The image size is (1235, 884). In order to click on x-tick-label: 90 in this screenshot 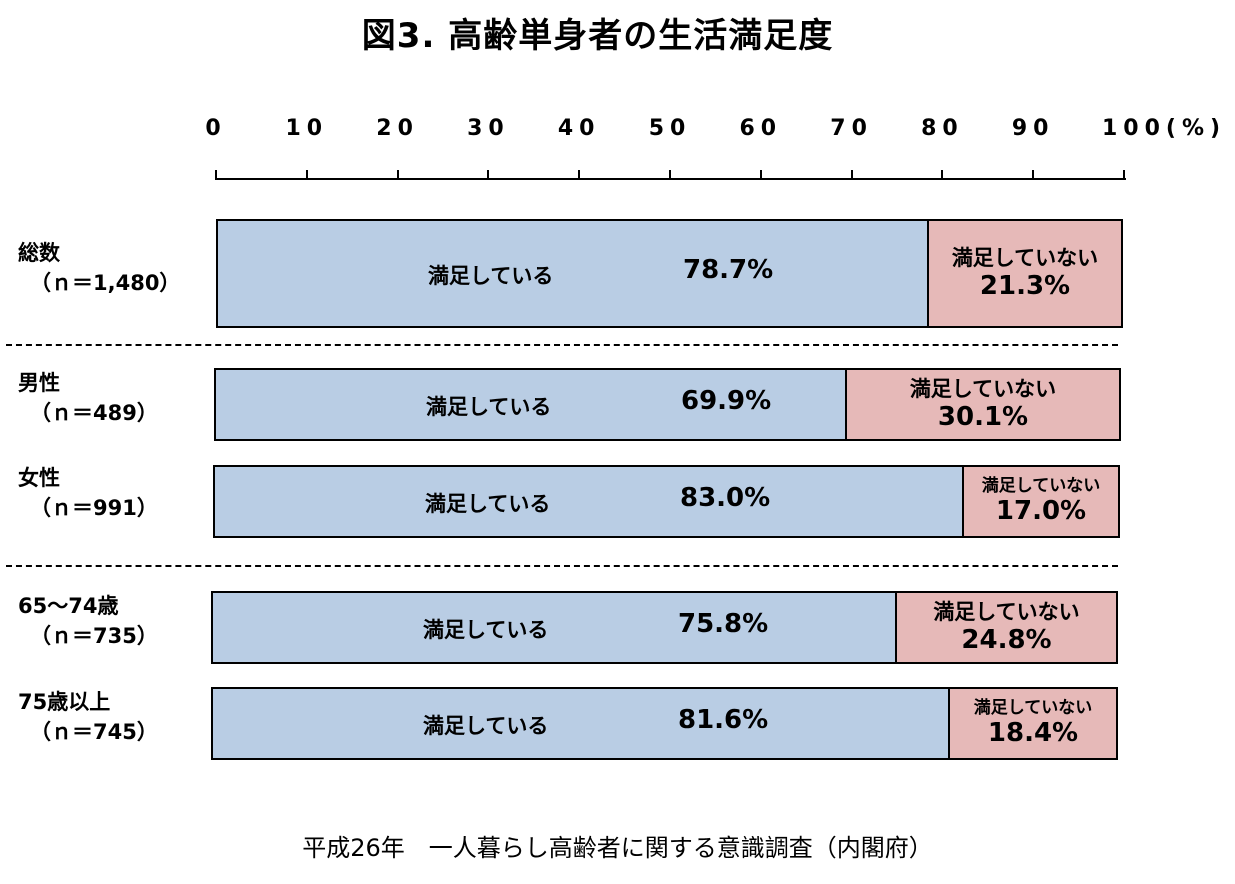, I will do `click(1033, 128)`.